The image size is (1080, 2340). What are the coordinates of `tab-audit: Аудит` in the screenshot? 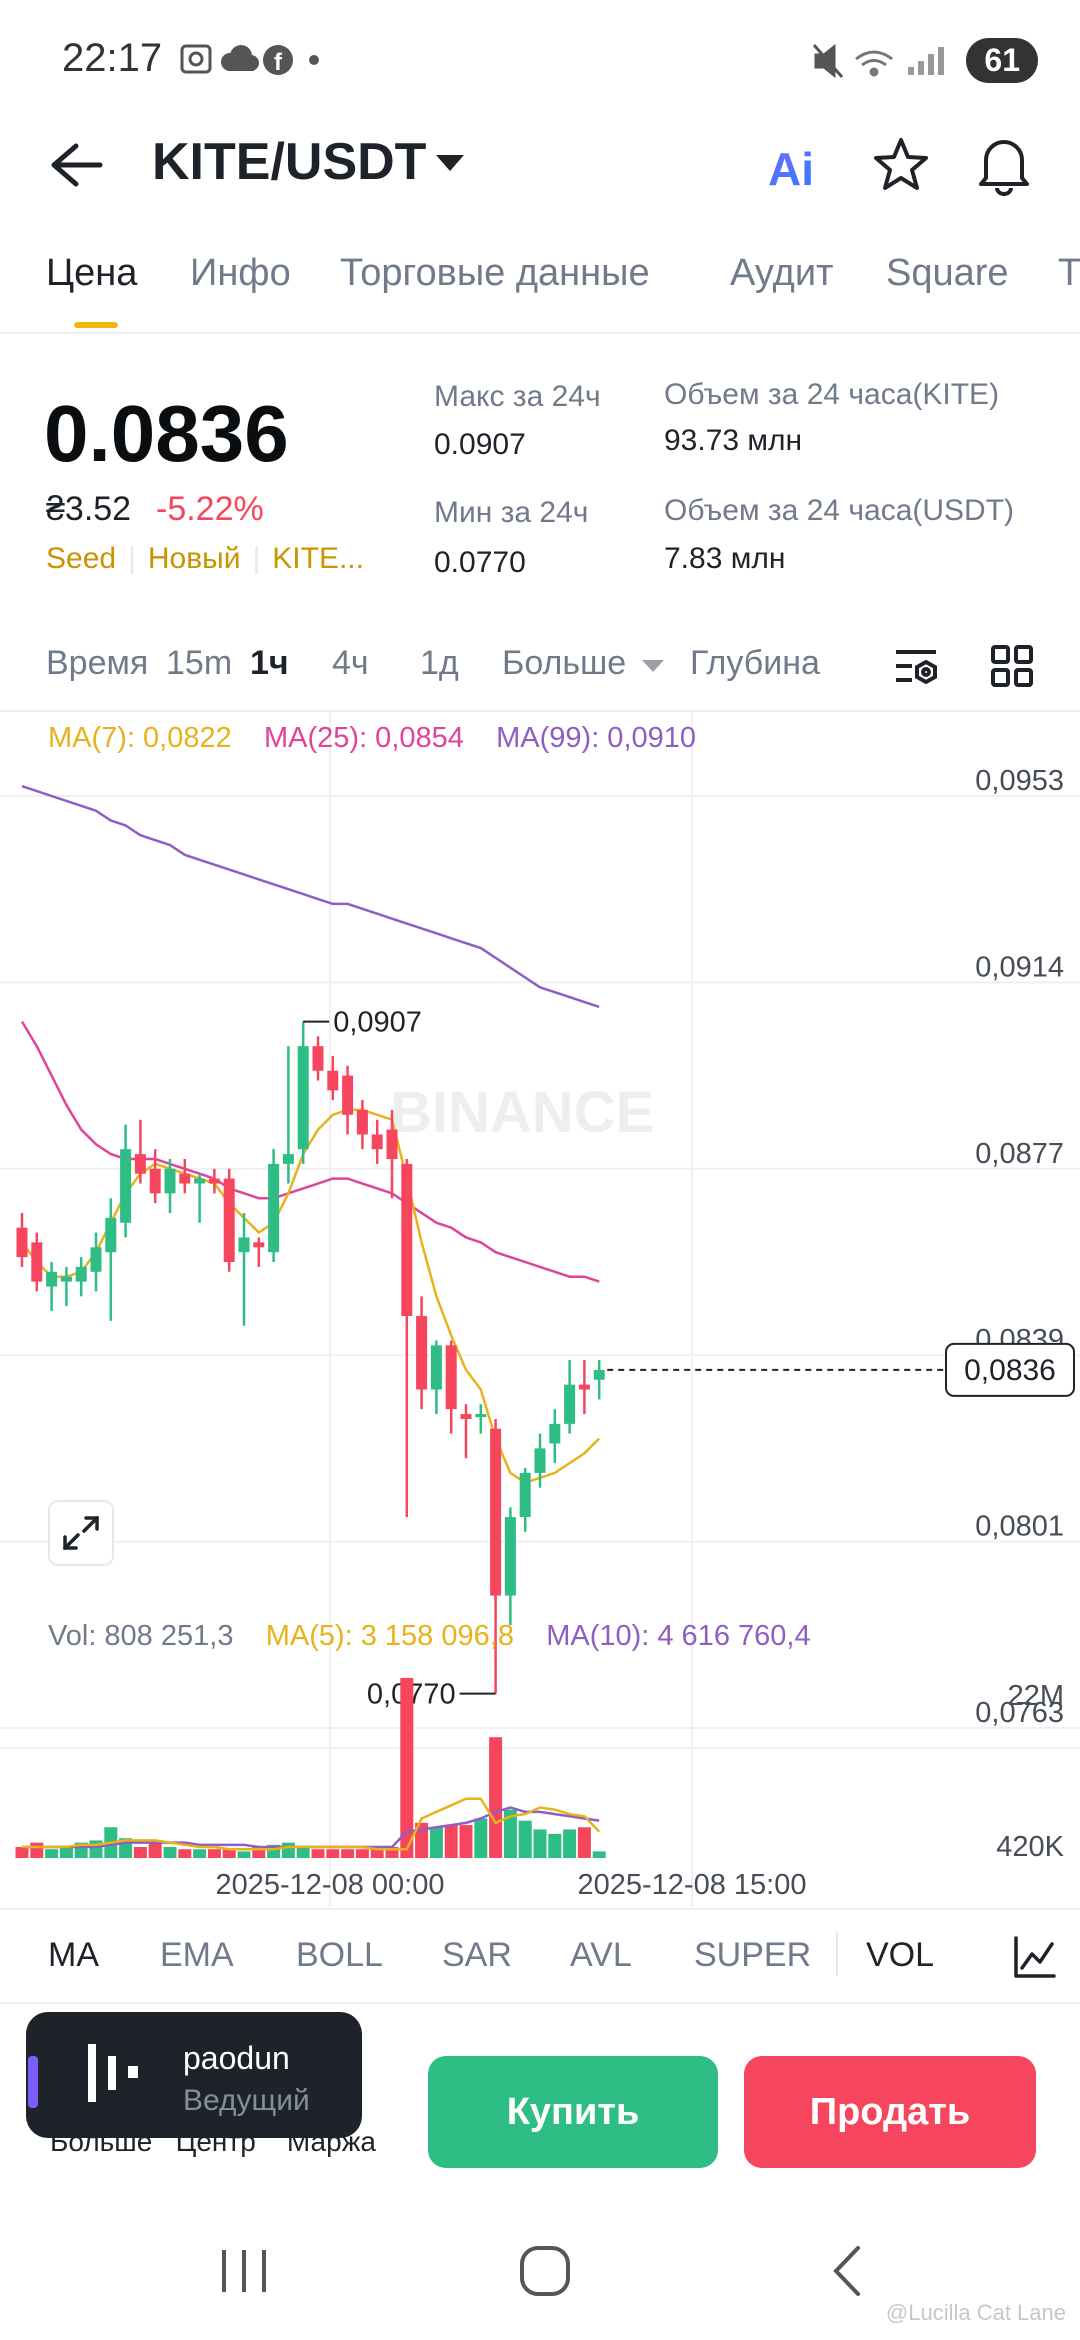 It's located at (782, 273).